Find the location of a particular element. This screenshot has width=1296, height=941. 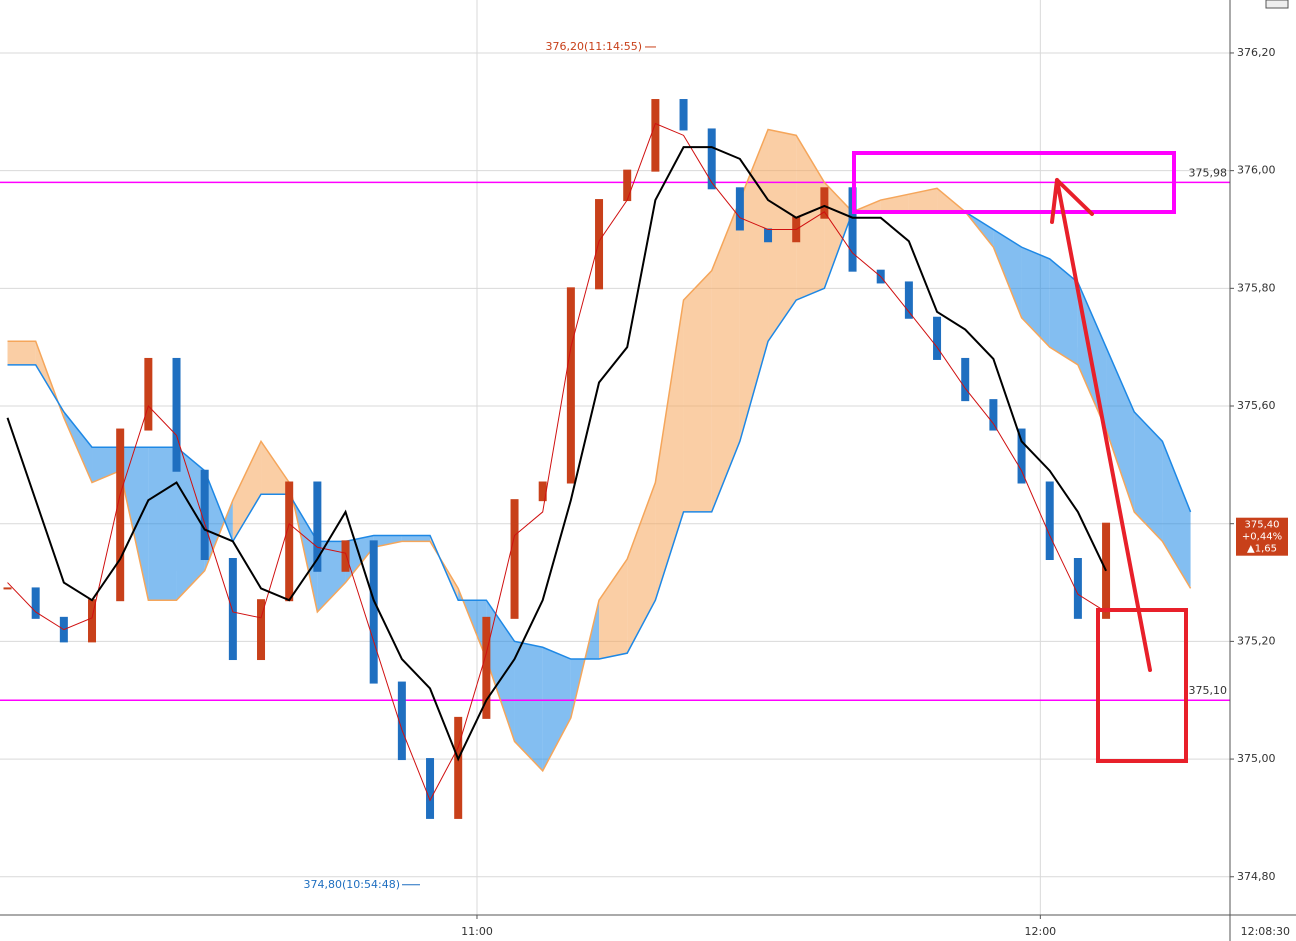

level-label: 375,98 is located at coordinates (1208, 172).